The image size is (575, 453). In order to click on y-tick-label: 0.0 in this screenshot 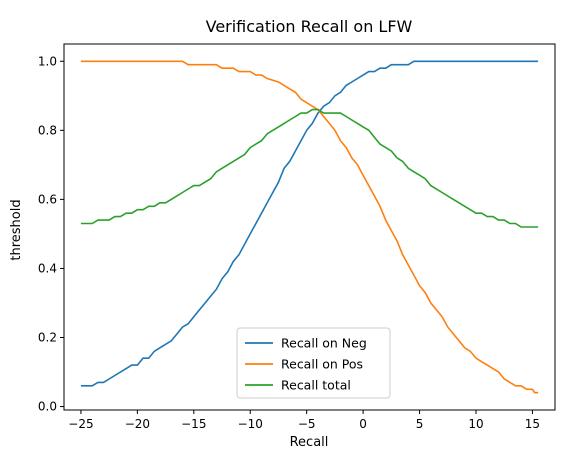, I will do `click(47, 407)`.